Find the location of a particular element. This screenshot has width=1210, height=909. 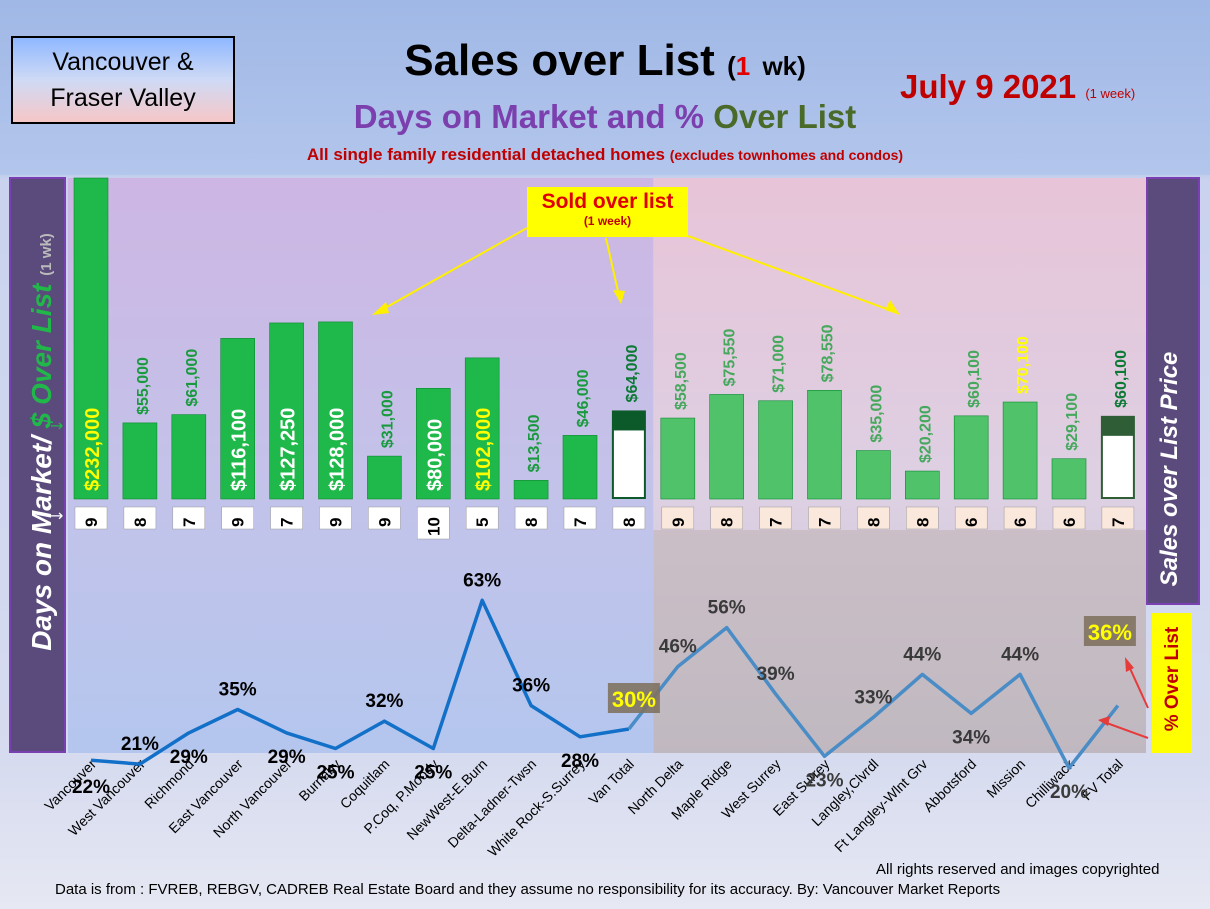

chart-subtitle: Days on Market and % Over List is located at coordinates (605, 117).